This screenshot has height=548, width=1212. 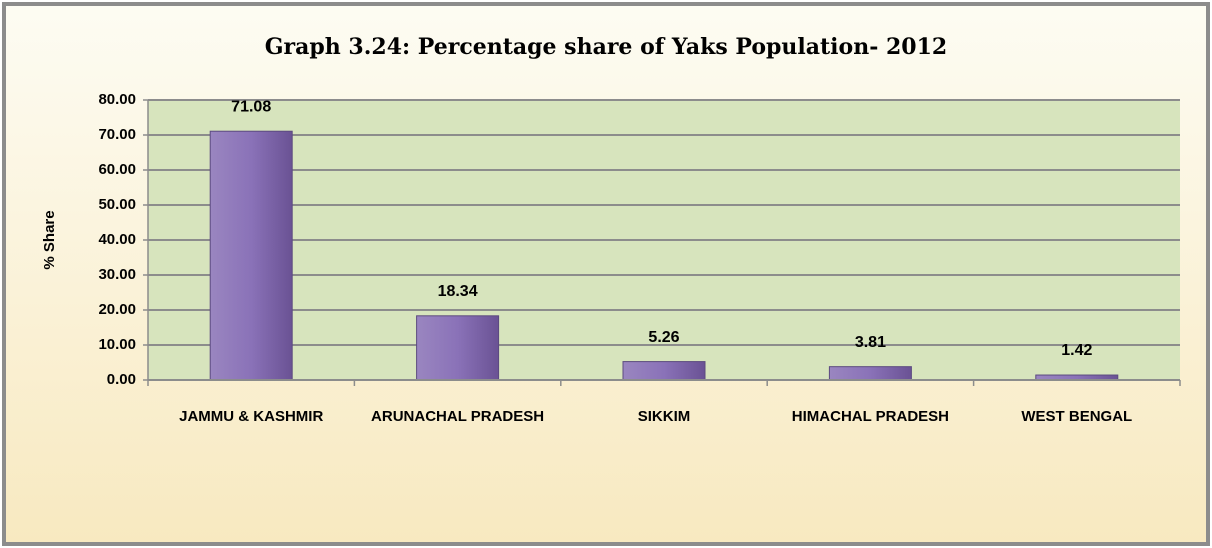 I want to click on value-label: 71.08, so click(x=251, y=106).